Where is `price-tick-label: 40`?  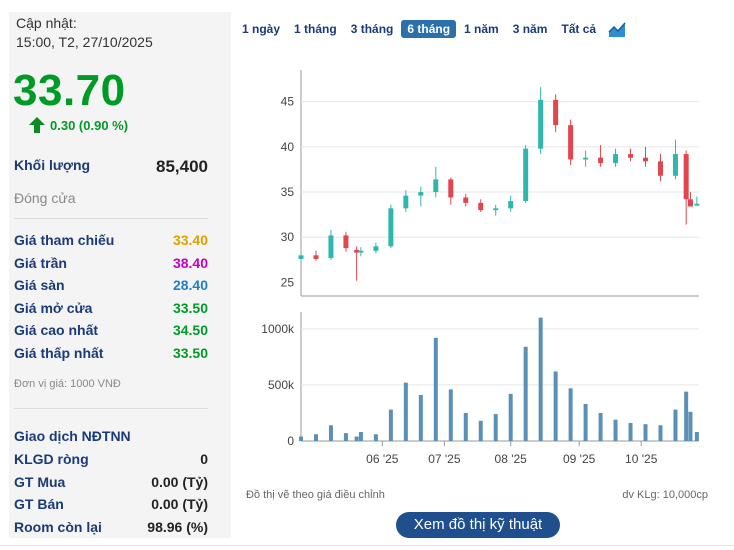 price-tick-label: 40 is located at coordinates (288, 147).